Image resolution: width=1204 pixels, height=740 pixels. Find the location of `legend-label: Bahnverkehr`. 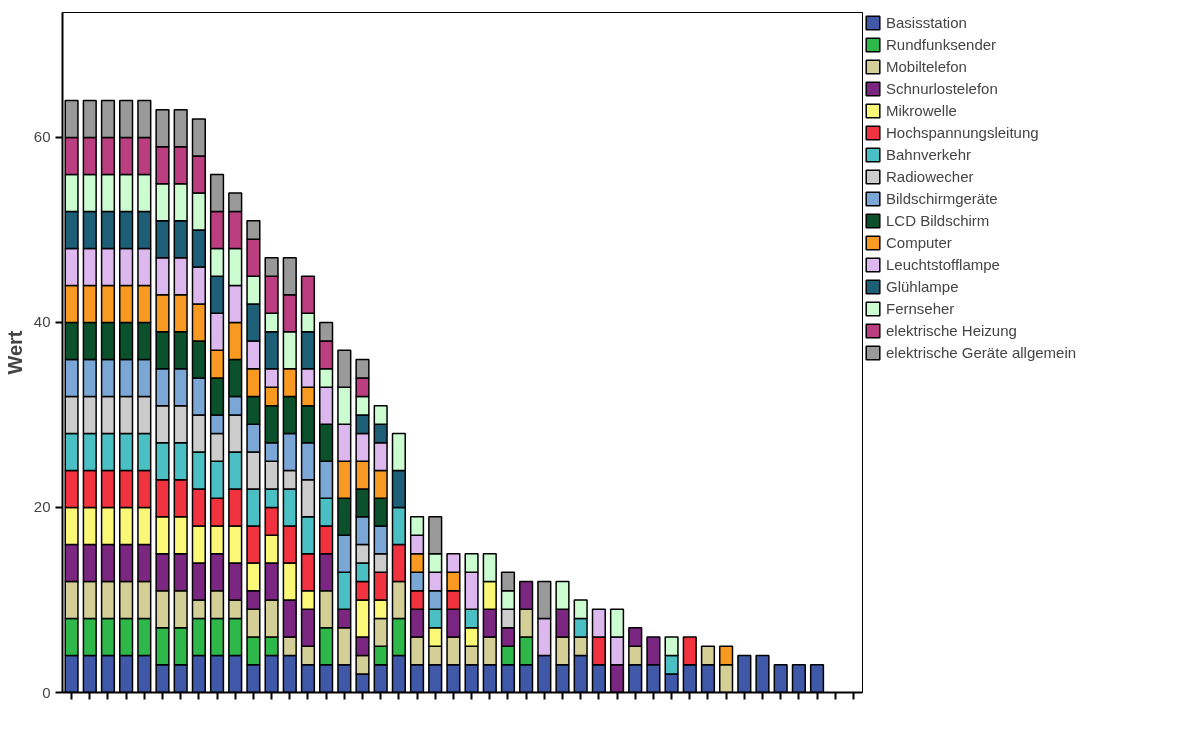

legend-label: Bahnverkehr is located at coordinates (929, 154).